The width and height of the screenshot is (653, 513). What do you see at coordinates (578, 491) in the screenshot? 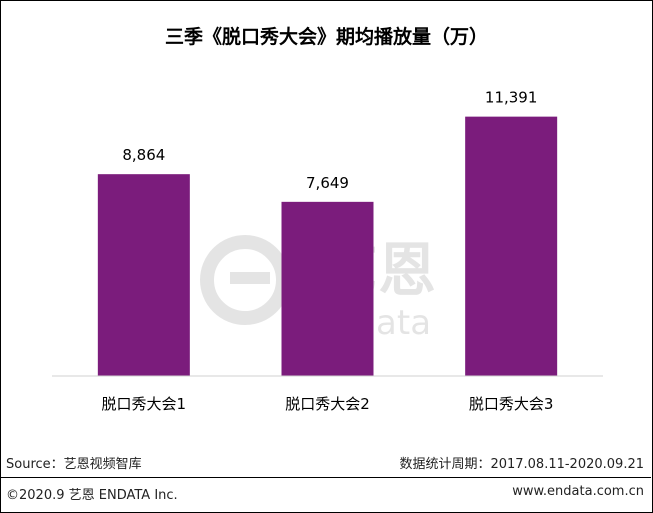
I see `website-link: www.endata.com.cn` at bounding box center [578, 491].